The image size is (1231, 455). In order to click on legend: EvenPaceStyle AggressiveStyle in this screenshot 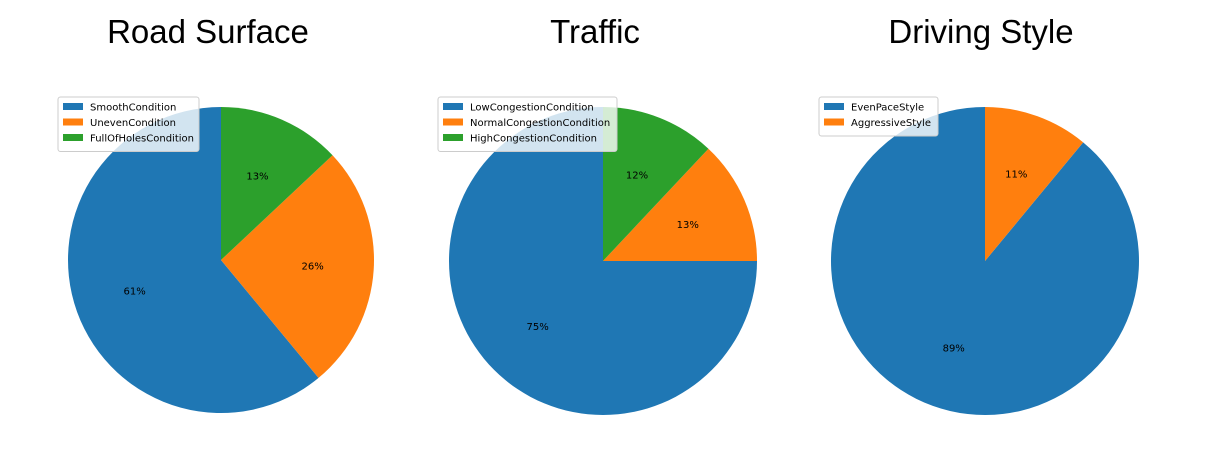, I will do `click(878, 116)`.